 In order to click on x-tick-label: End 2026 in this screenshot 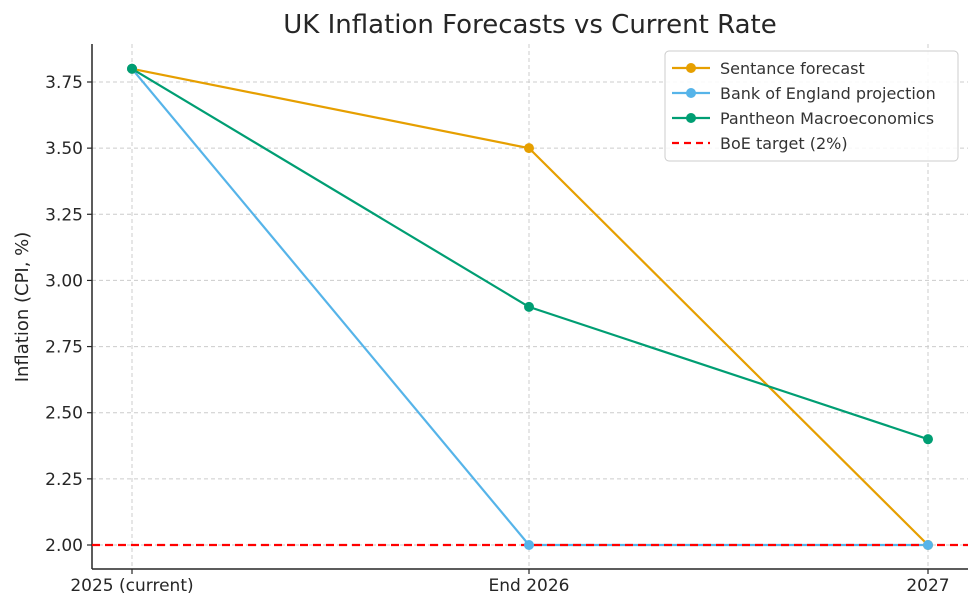, I will do `click(529, 586)`.